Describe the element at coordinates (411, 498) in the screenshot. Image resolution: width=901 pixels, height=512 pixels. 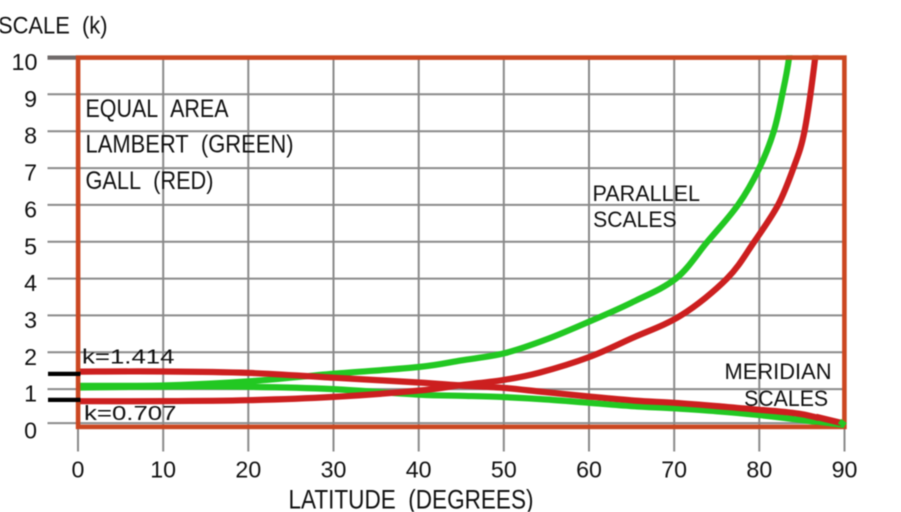
I see `svg-text: LATITUDE (DEGREES)` at that location.